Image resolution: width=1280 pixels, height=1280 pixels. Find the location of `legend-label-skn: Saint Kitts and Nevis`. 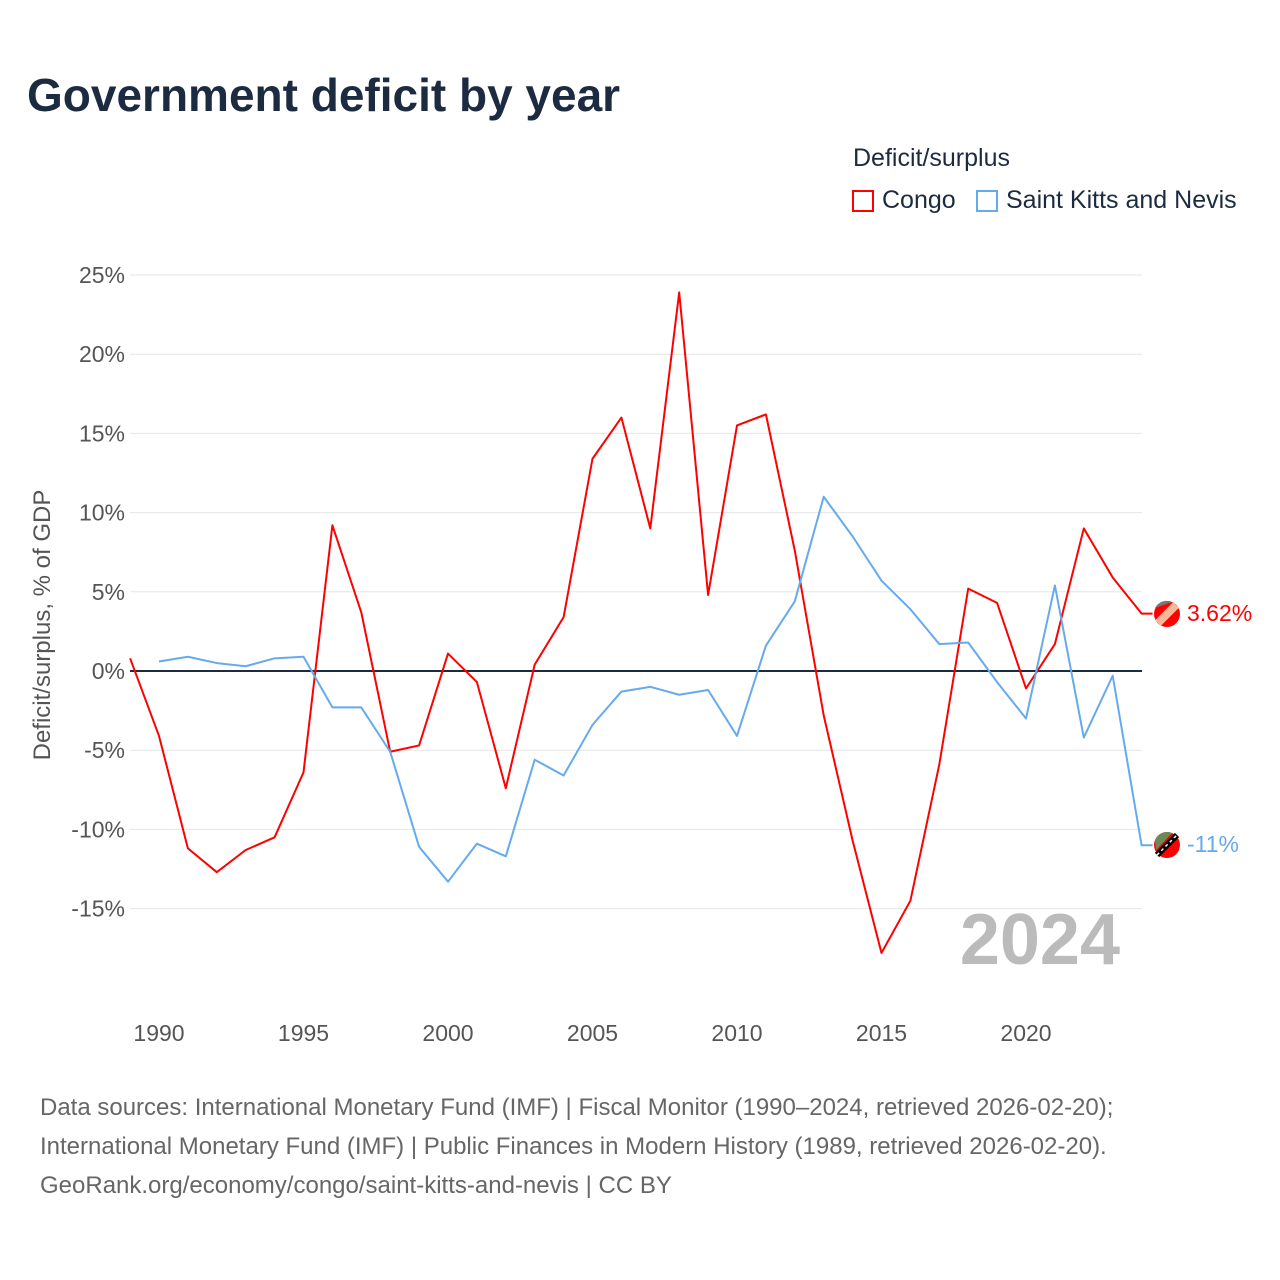

legend-label-skn: Saint Kitts and Nevis is located at coordinates (1121, 200).